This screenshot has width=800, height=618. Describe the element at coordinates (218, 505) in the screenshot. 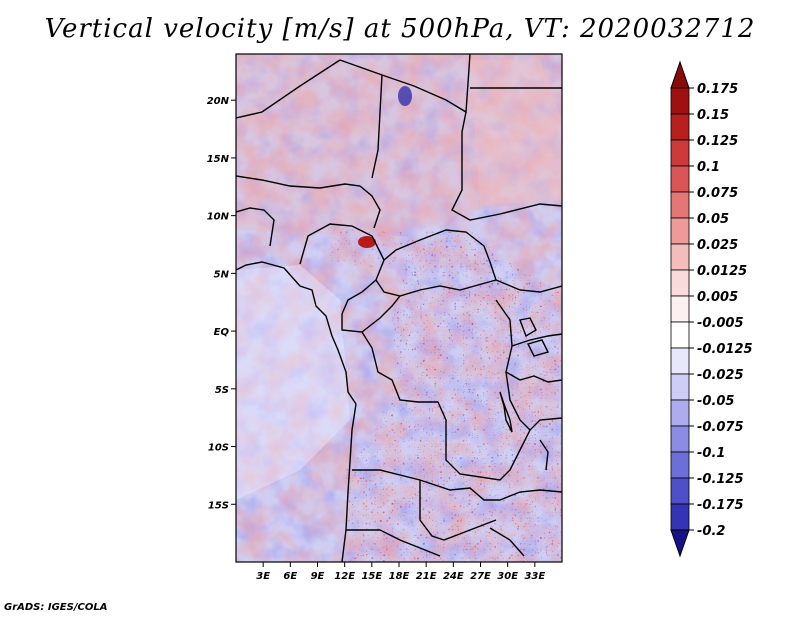

I see `lat-tick-label: 15S` at that location.